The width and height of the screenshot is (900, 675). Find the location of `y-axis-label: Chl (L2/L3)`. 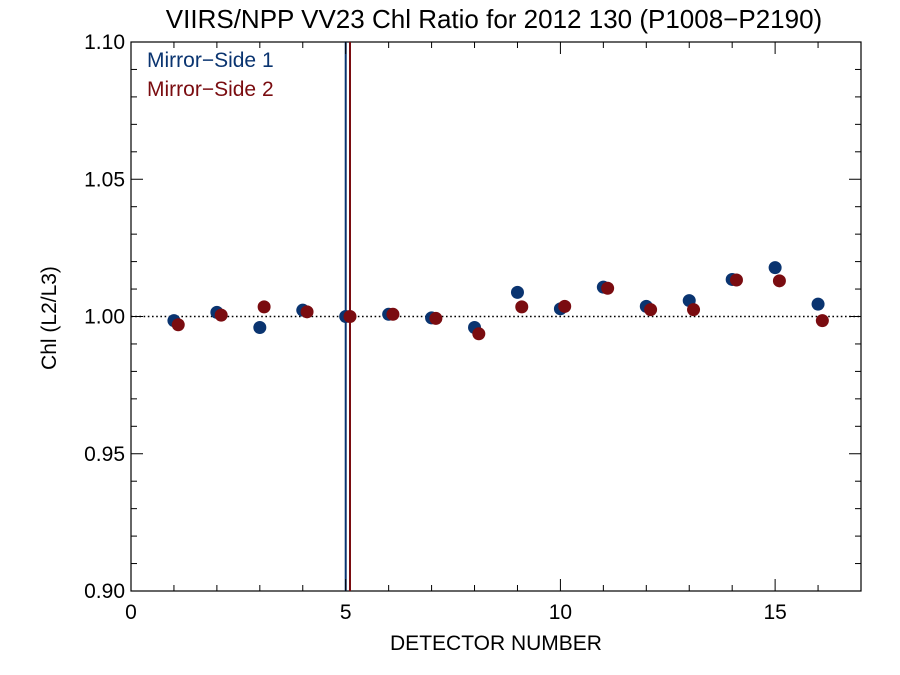

y-axis-label: Chl (L2/L3) is located at coordinates (49, 318).